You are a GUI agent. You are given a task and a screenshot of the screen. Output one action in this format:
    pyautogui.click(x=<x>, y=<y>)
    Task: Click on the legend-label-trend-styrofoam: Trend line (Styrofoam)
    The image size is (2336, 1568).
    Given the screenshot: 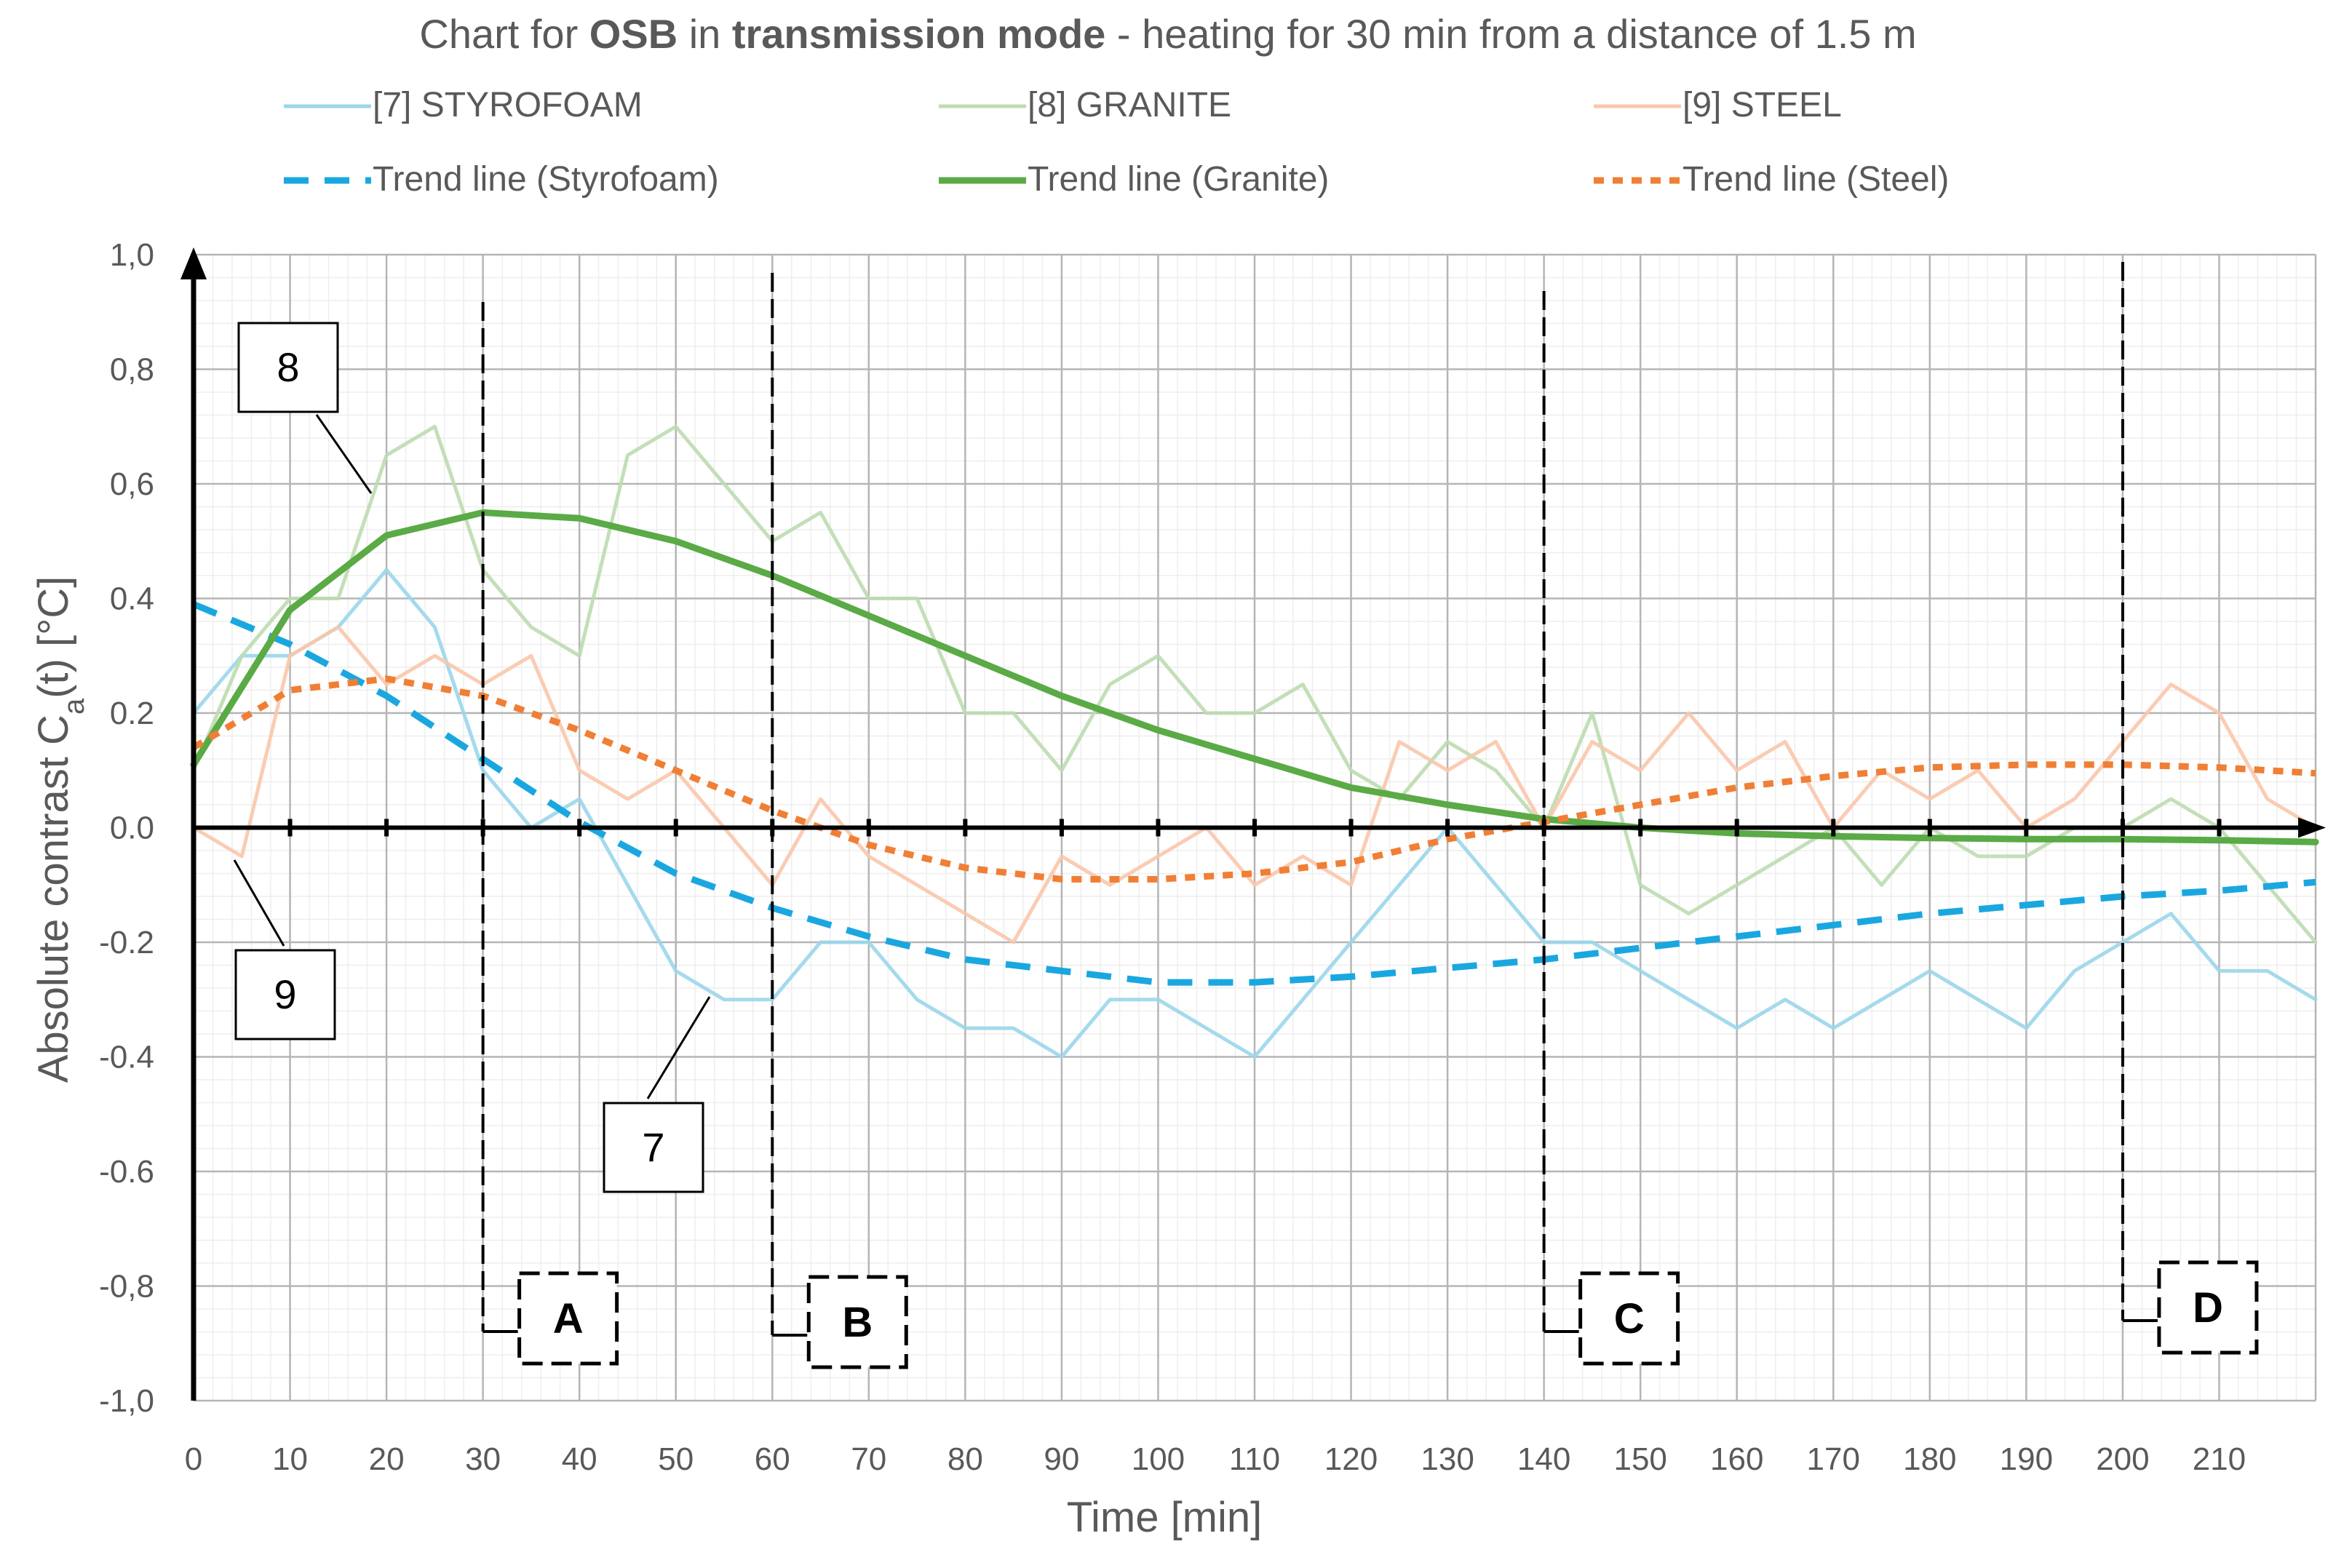 What is the action you would take?
    pyautogui.click(x=546, y=179)
    